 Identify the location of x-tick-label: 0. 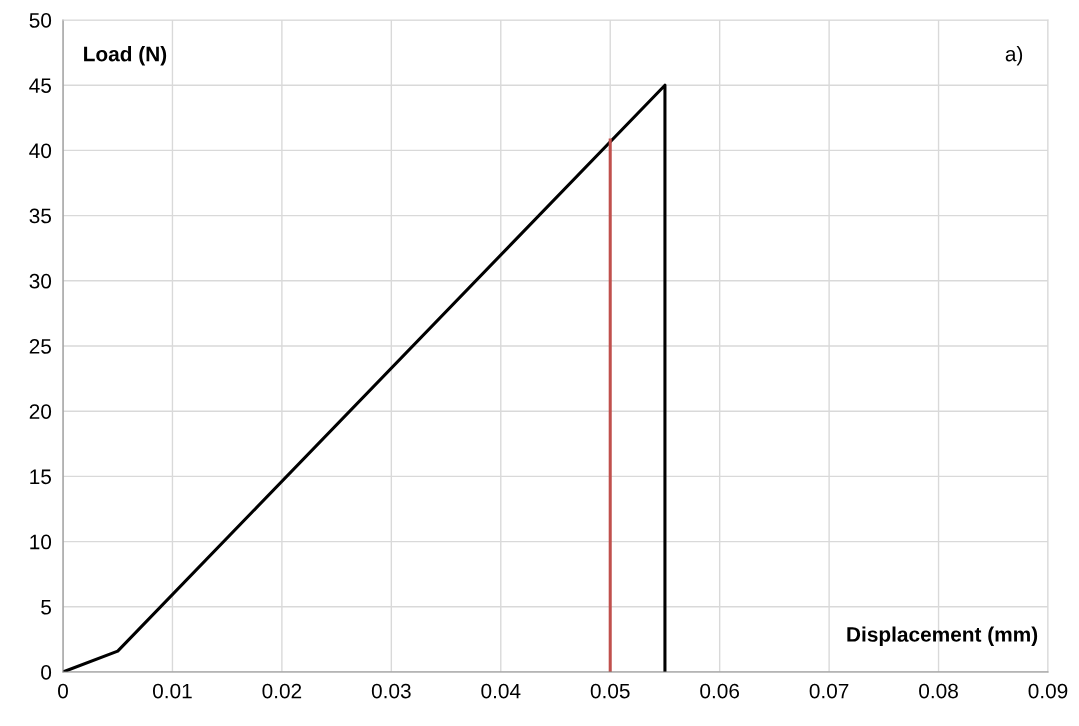
(63, 691).